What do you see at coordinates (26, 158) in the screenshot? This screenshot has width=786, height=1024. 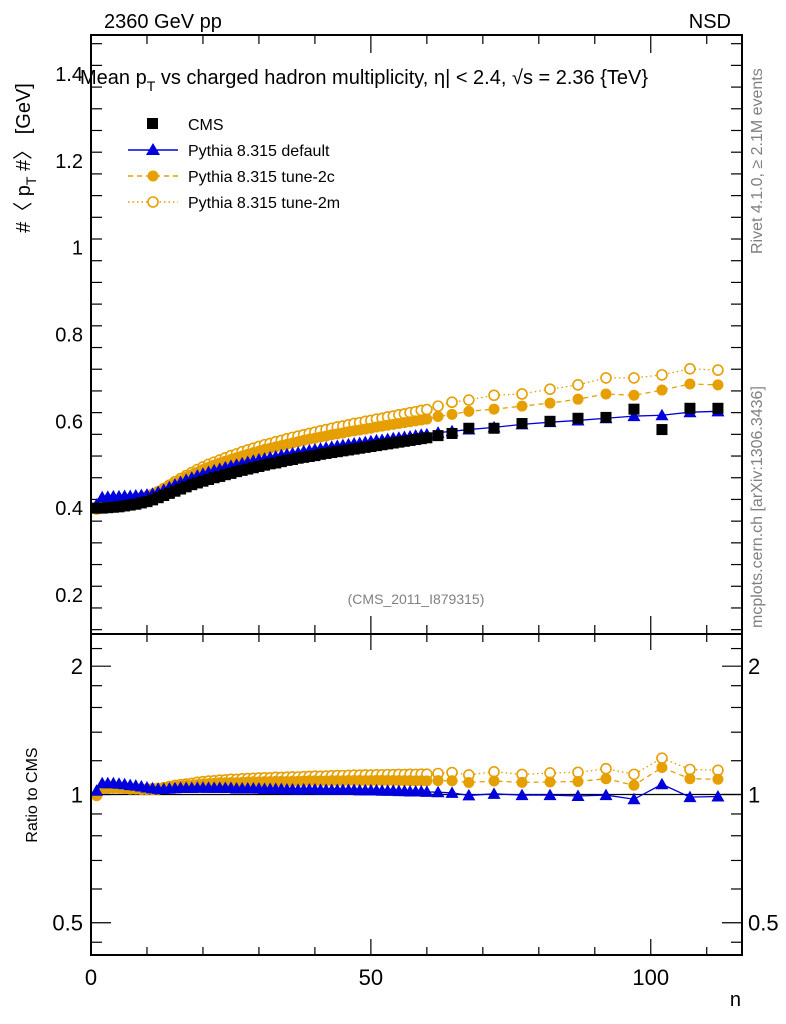 I see `main-y-axis-label: #〈 pT #〉 [GeV]` at bounding box center [26, 158].